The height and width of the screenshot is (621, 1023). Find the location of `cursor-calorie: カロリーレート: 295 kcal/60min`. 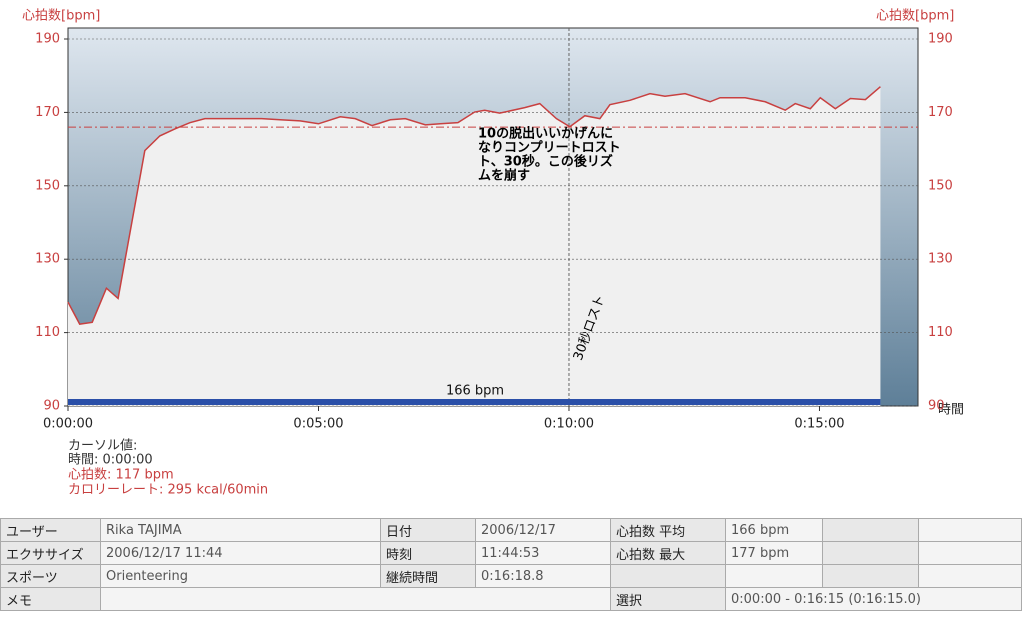

cursor-calorie: カロリーレート: 295 kcal/60min is located at coordinates (168, 490).